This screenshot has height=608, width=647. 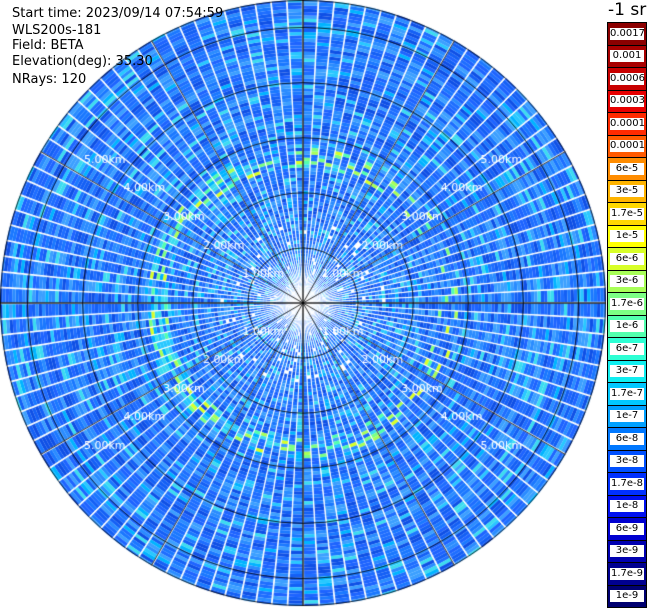 I want to click on elevation-text: Elevation(deg): 35.30, so click(x=82, y=61).